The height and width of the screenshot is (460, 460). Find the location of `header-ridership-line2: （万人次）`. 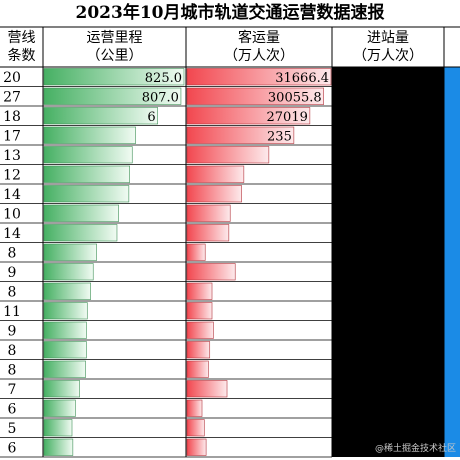

header-ridership-line2: （万人次） is located at coordinates (259, 56).